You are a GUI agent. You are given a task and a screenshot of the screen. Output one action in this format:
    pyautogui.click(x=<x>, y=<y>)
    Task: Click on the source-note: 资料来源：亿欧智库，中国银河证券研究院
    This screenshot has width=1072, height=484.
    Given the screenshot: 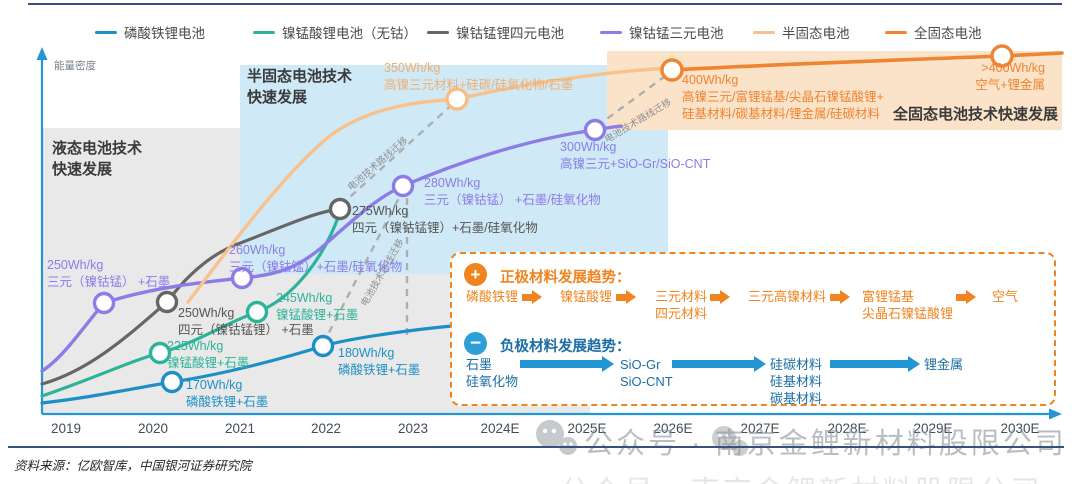 What is the action you would take?
    pyautogui.click(x=133, y=466)
    